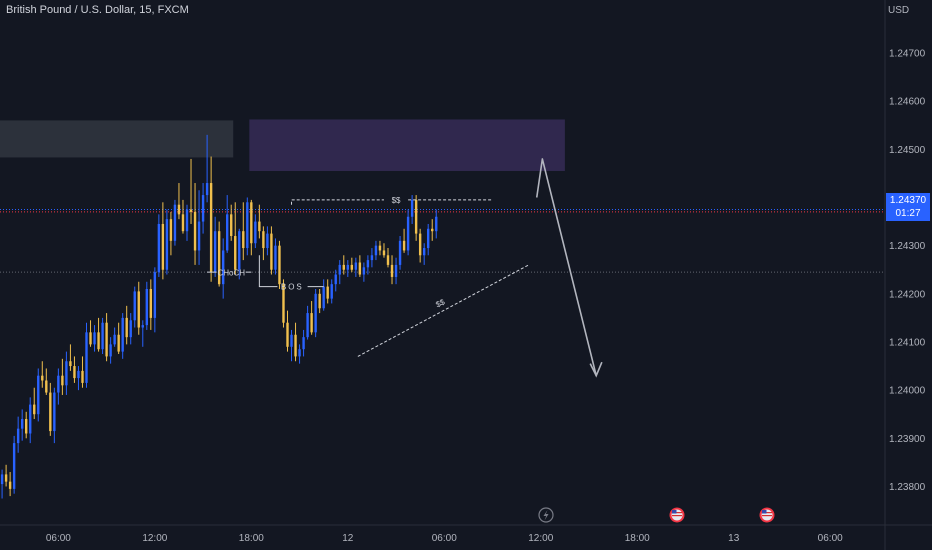 Image resolution: width=932 pixels, height=550 pixels. I want to click on price-tick-label: 1.24500, so click(907, 150).